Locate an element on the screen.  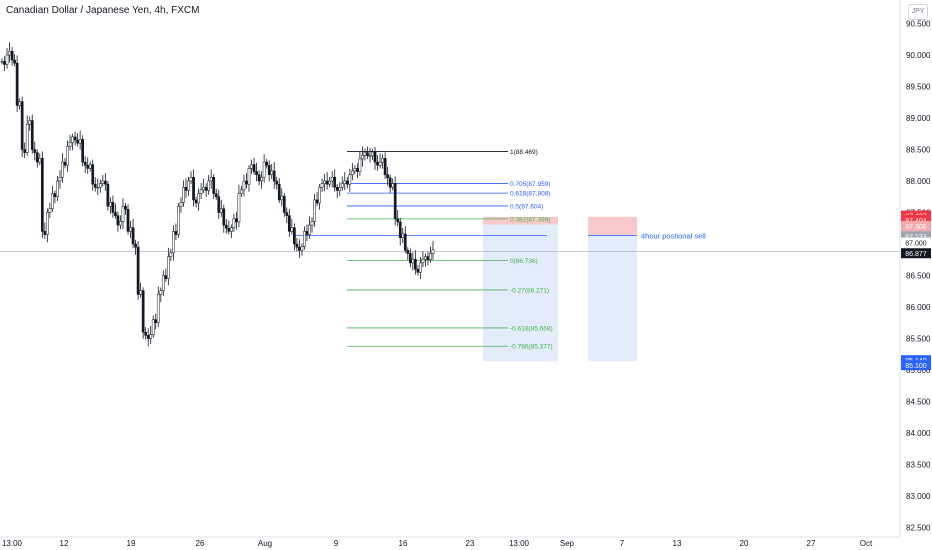
price-label-text: 86.877 is located at coordinates (916, 254).